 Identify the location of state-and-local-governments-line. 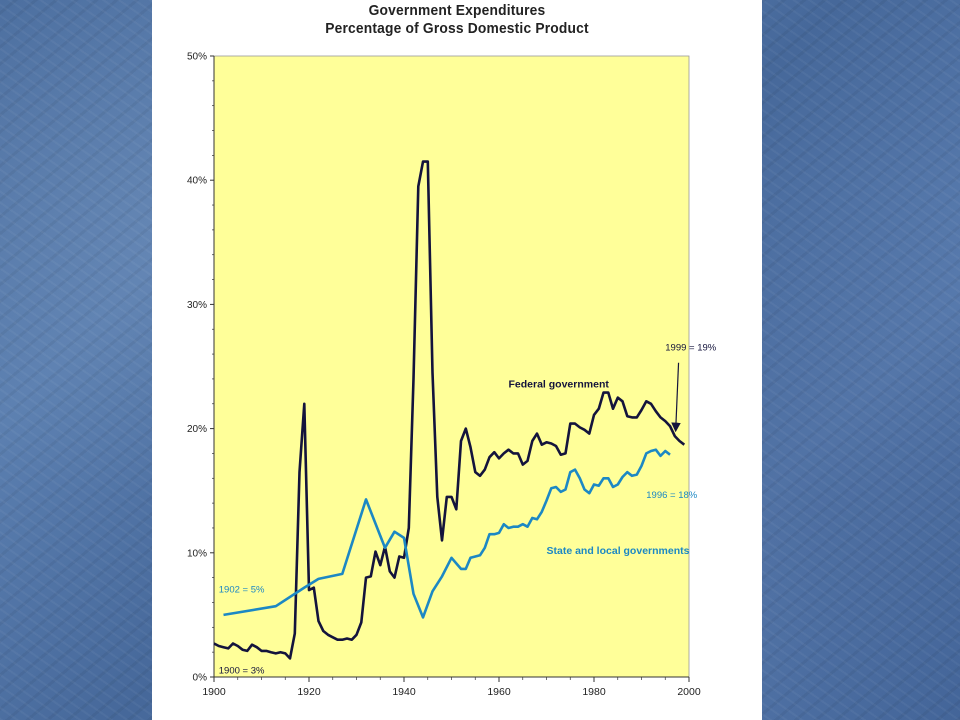
(447, 533).